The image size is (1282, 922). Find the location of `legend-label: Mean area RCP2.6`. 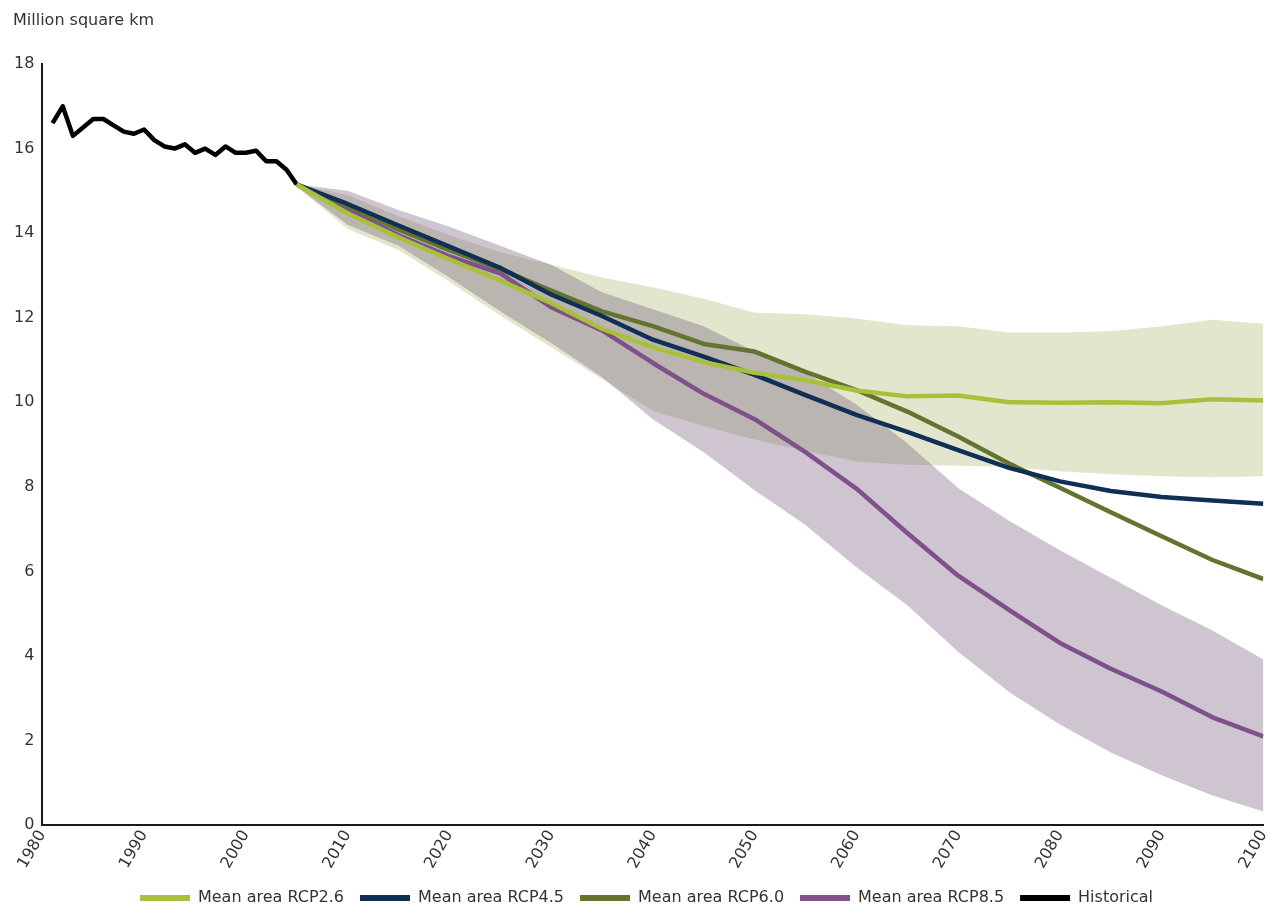

legend-label: Mean area RCP2.6 is located at coordinates (270, 897).